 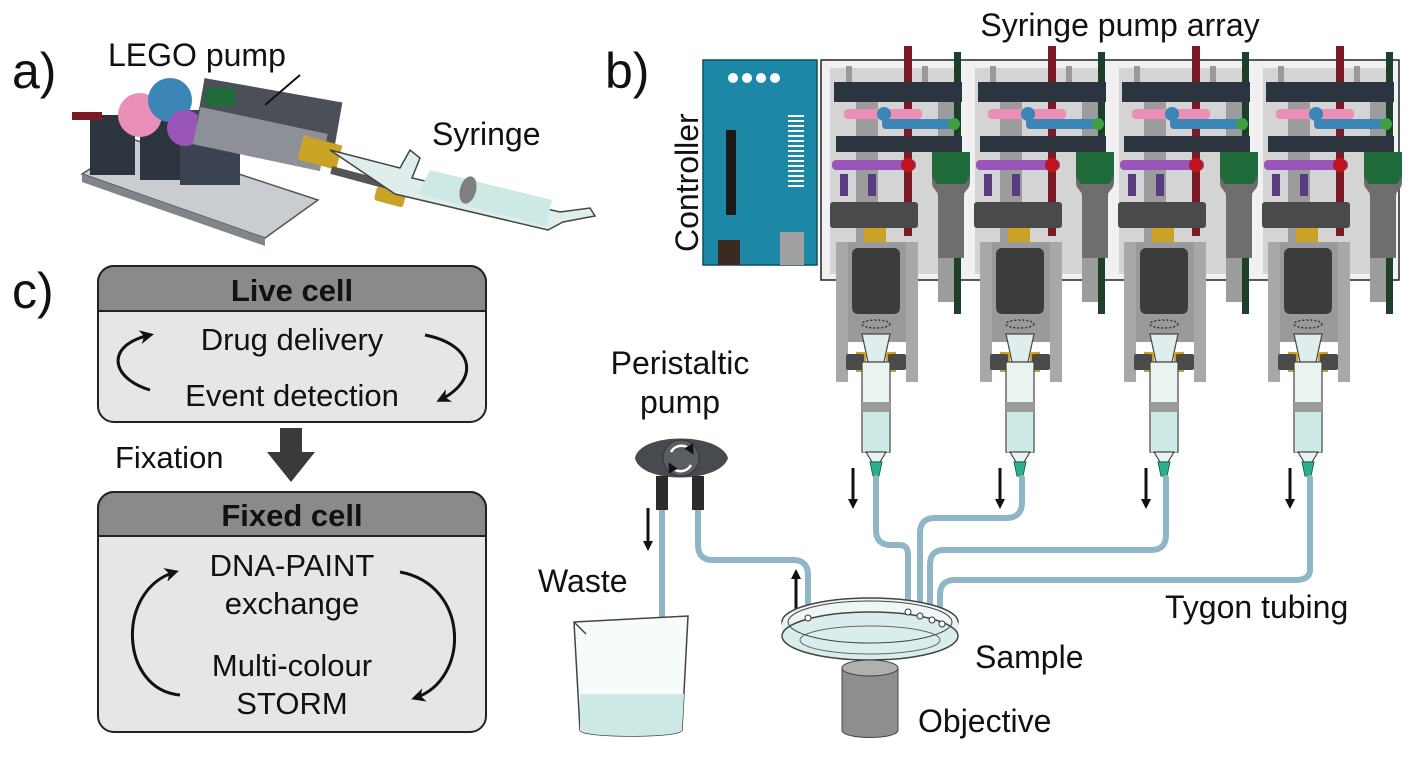 I want to click on controller-label: Controller, so click(x=687, y=182).